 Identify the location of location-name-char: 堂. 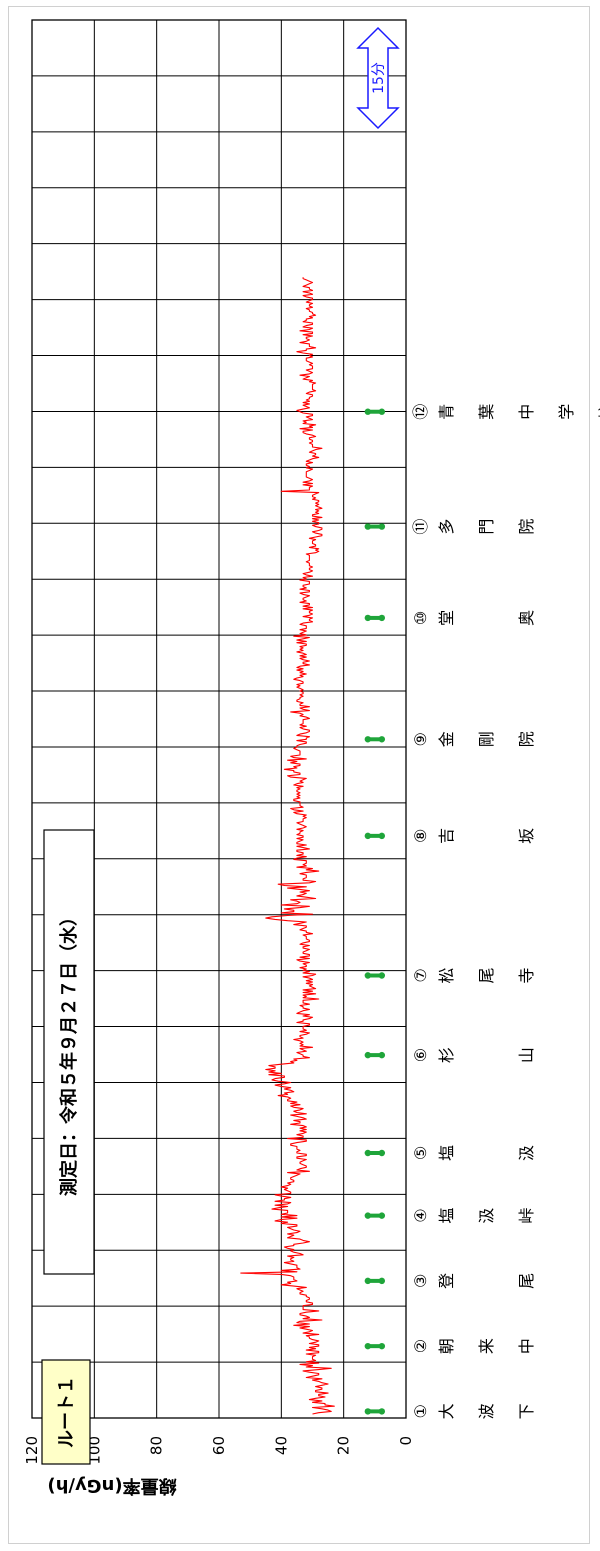
(446, 618).